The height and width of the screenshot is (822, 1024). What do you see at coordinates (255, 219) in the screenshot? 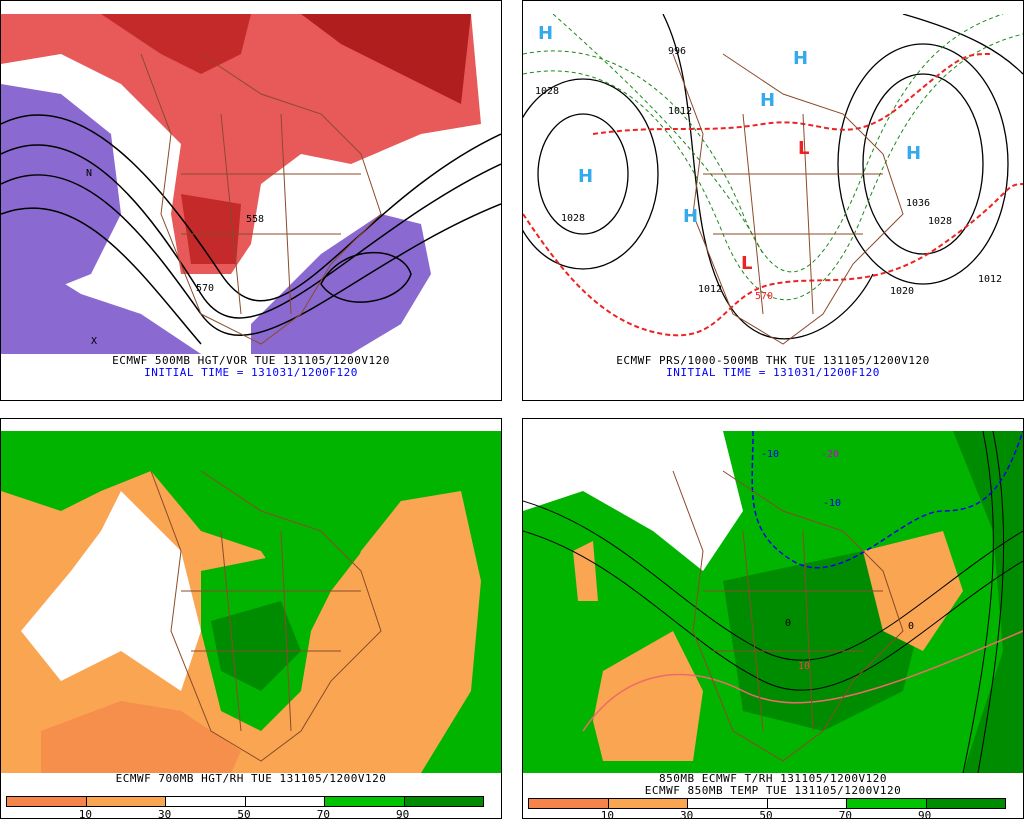
I see `contour-label: 558` at bounding box center [255, 219].